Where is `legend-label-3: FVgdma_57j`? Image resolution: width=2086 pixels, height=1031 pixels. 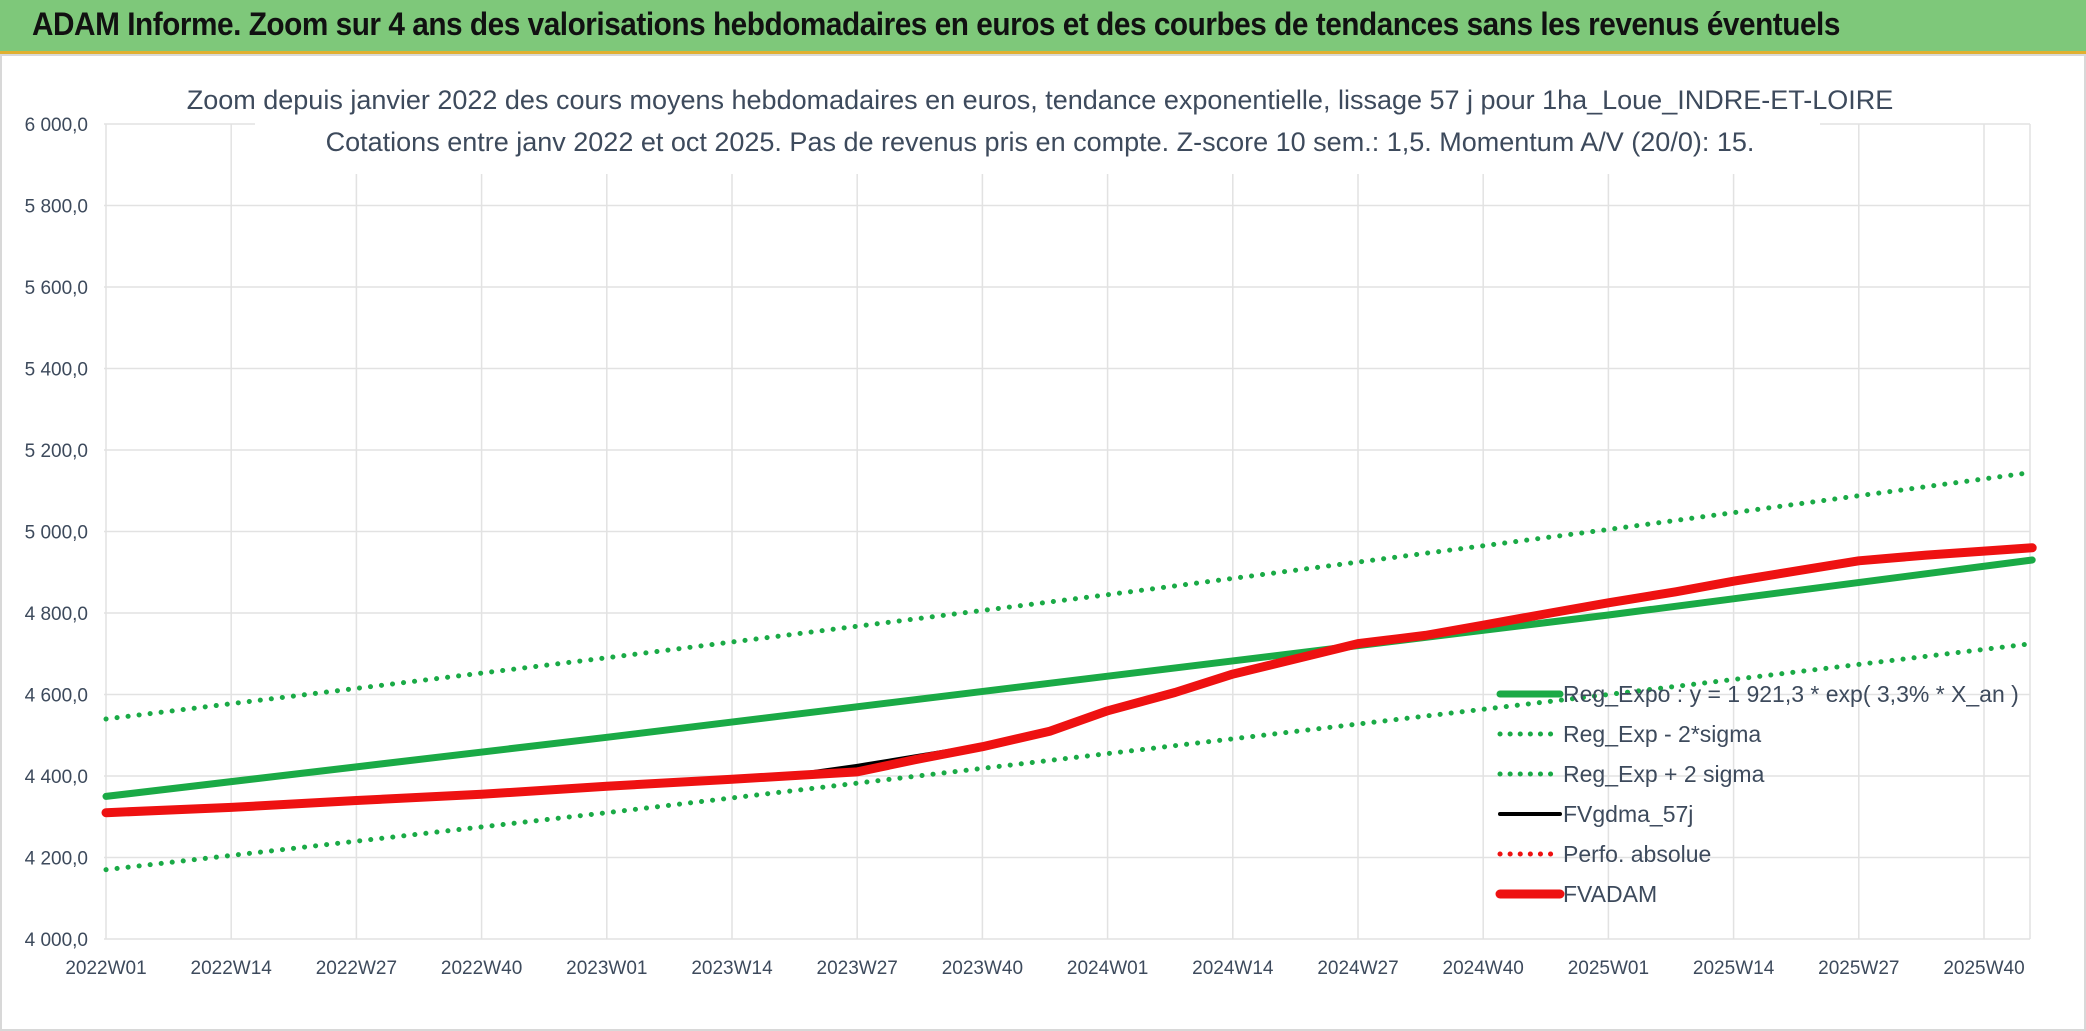 legend-label-3: FVgdma_57j is located at coordinates (1628, 814).